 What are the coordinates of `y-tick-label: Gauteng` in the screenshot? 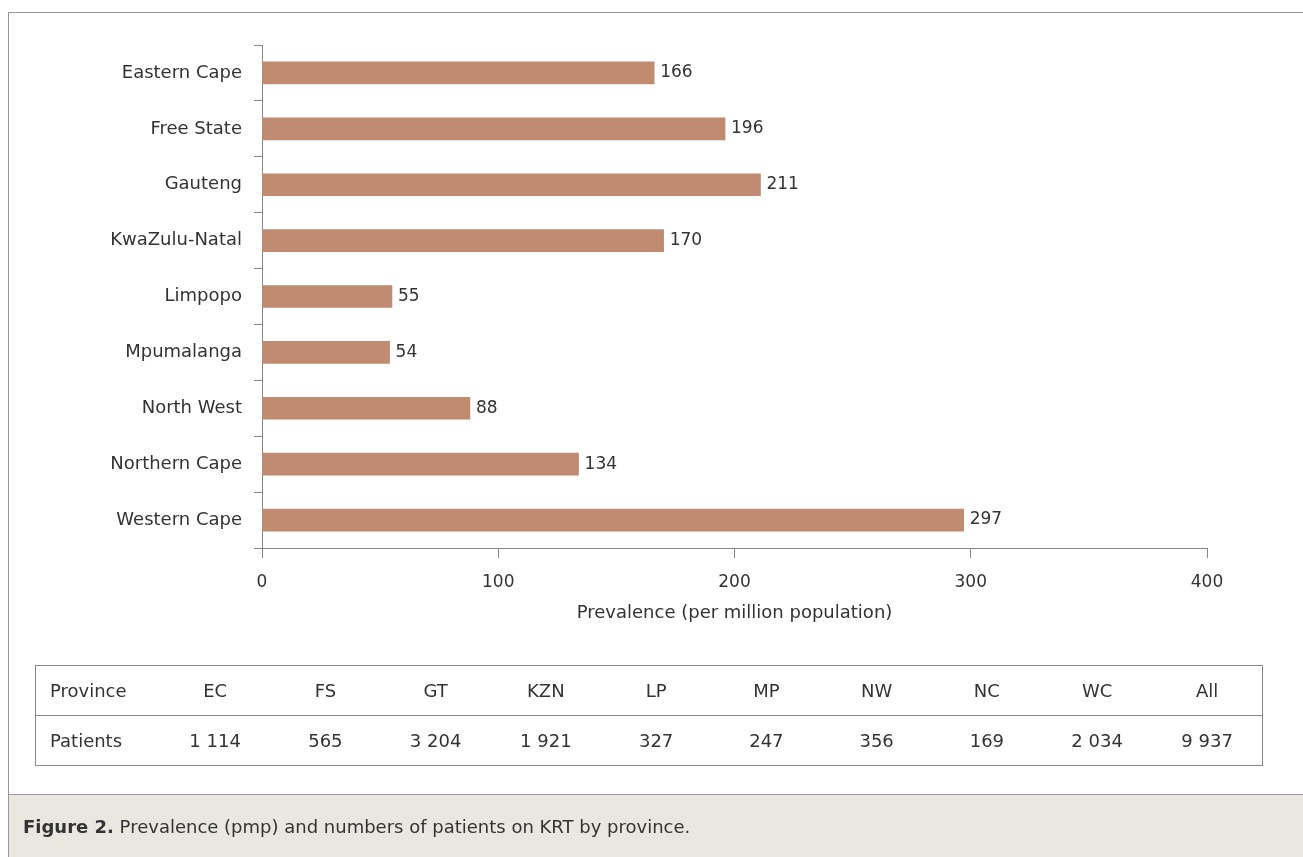 It's located at (203, 183).